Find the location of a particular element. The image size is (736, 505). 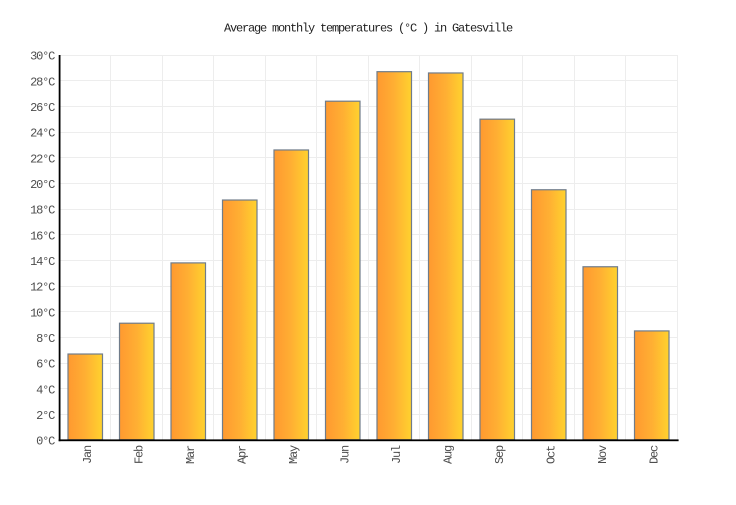

svg-text: Jun is located at coordinates (345, 454).